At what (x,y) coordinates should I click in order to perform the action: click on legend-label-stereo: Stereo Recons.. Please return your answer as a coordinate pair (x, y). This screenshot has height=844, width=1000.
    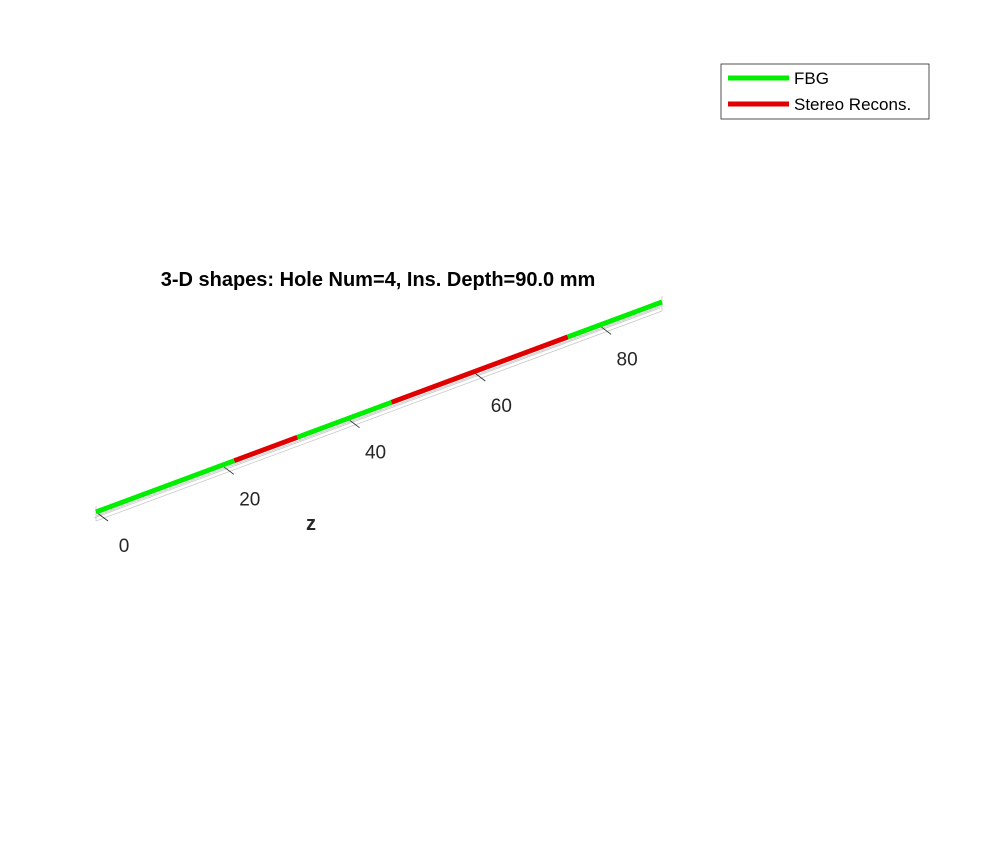
    Looking at the image, I should click on (852, 104).